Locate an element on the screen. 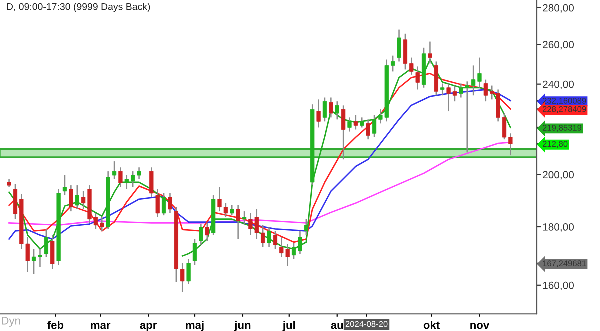 The height and width of the screenshot is (331, 600). chart-title: D, 09:00-17:30 (9999 Days Back) is located at coordinates (78, 7).